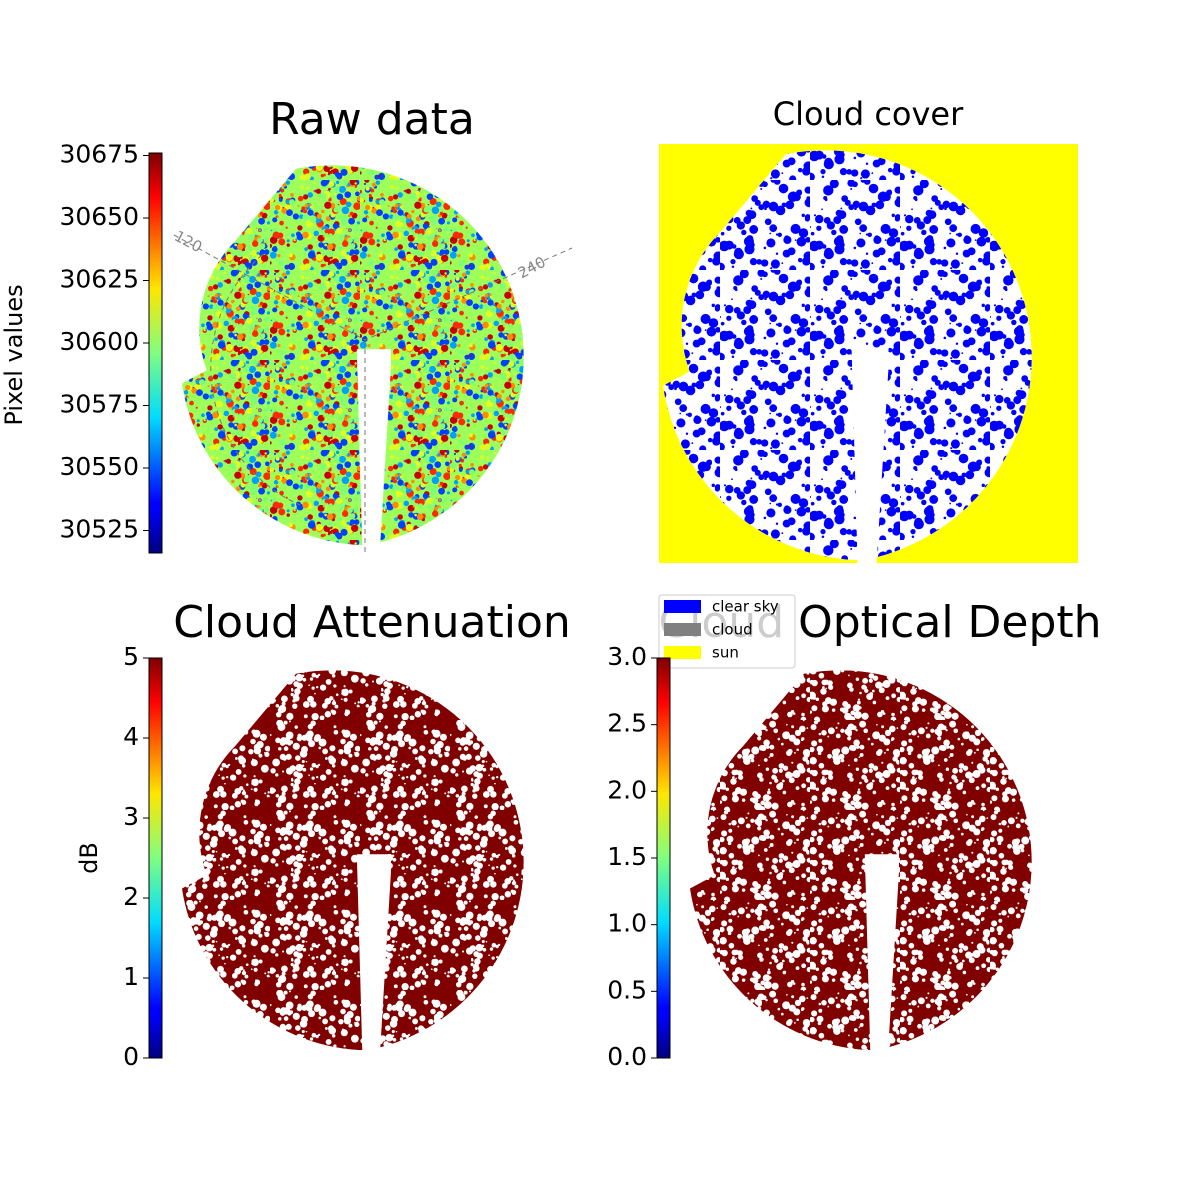 The height and width of the screenshot is (1200, 1200). What do you see at coordinates (99, 279) in the screenshot?
I see `colorbar-tick-label: 30625` at bounding box center [99, 279].